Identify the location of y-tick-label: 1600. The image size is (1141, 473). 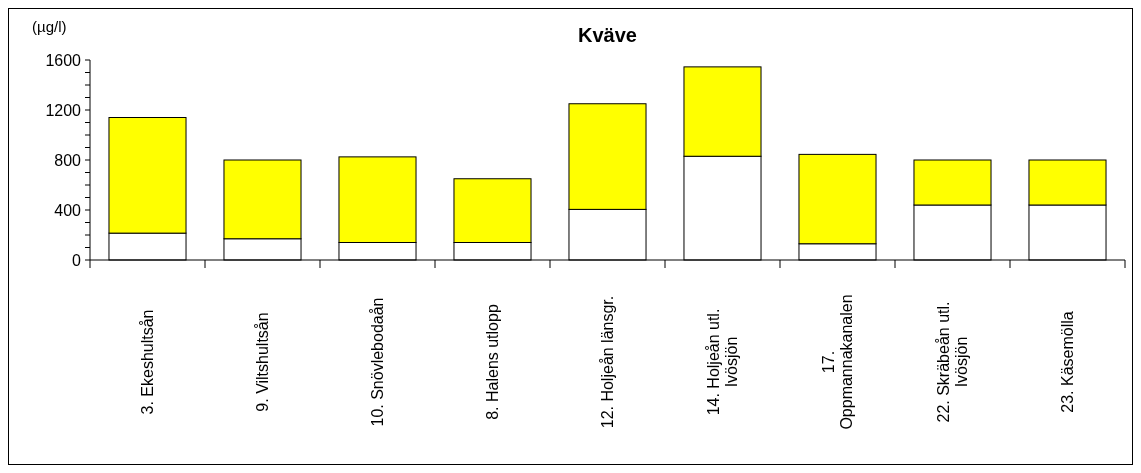
(63, 60).